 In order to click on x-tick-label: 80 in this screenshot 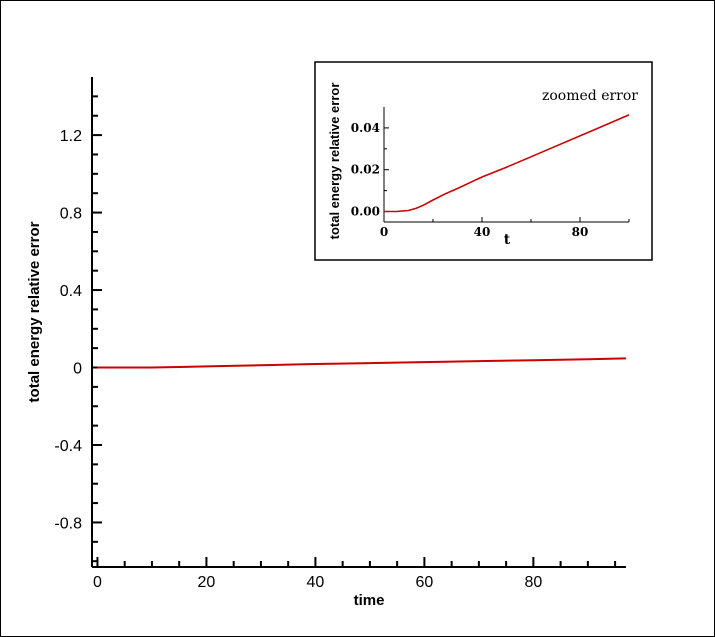, I will do `click(533, 582)`.